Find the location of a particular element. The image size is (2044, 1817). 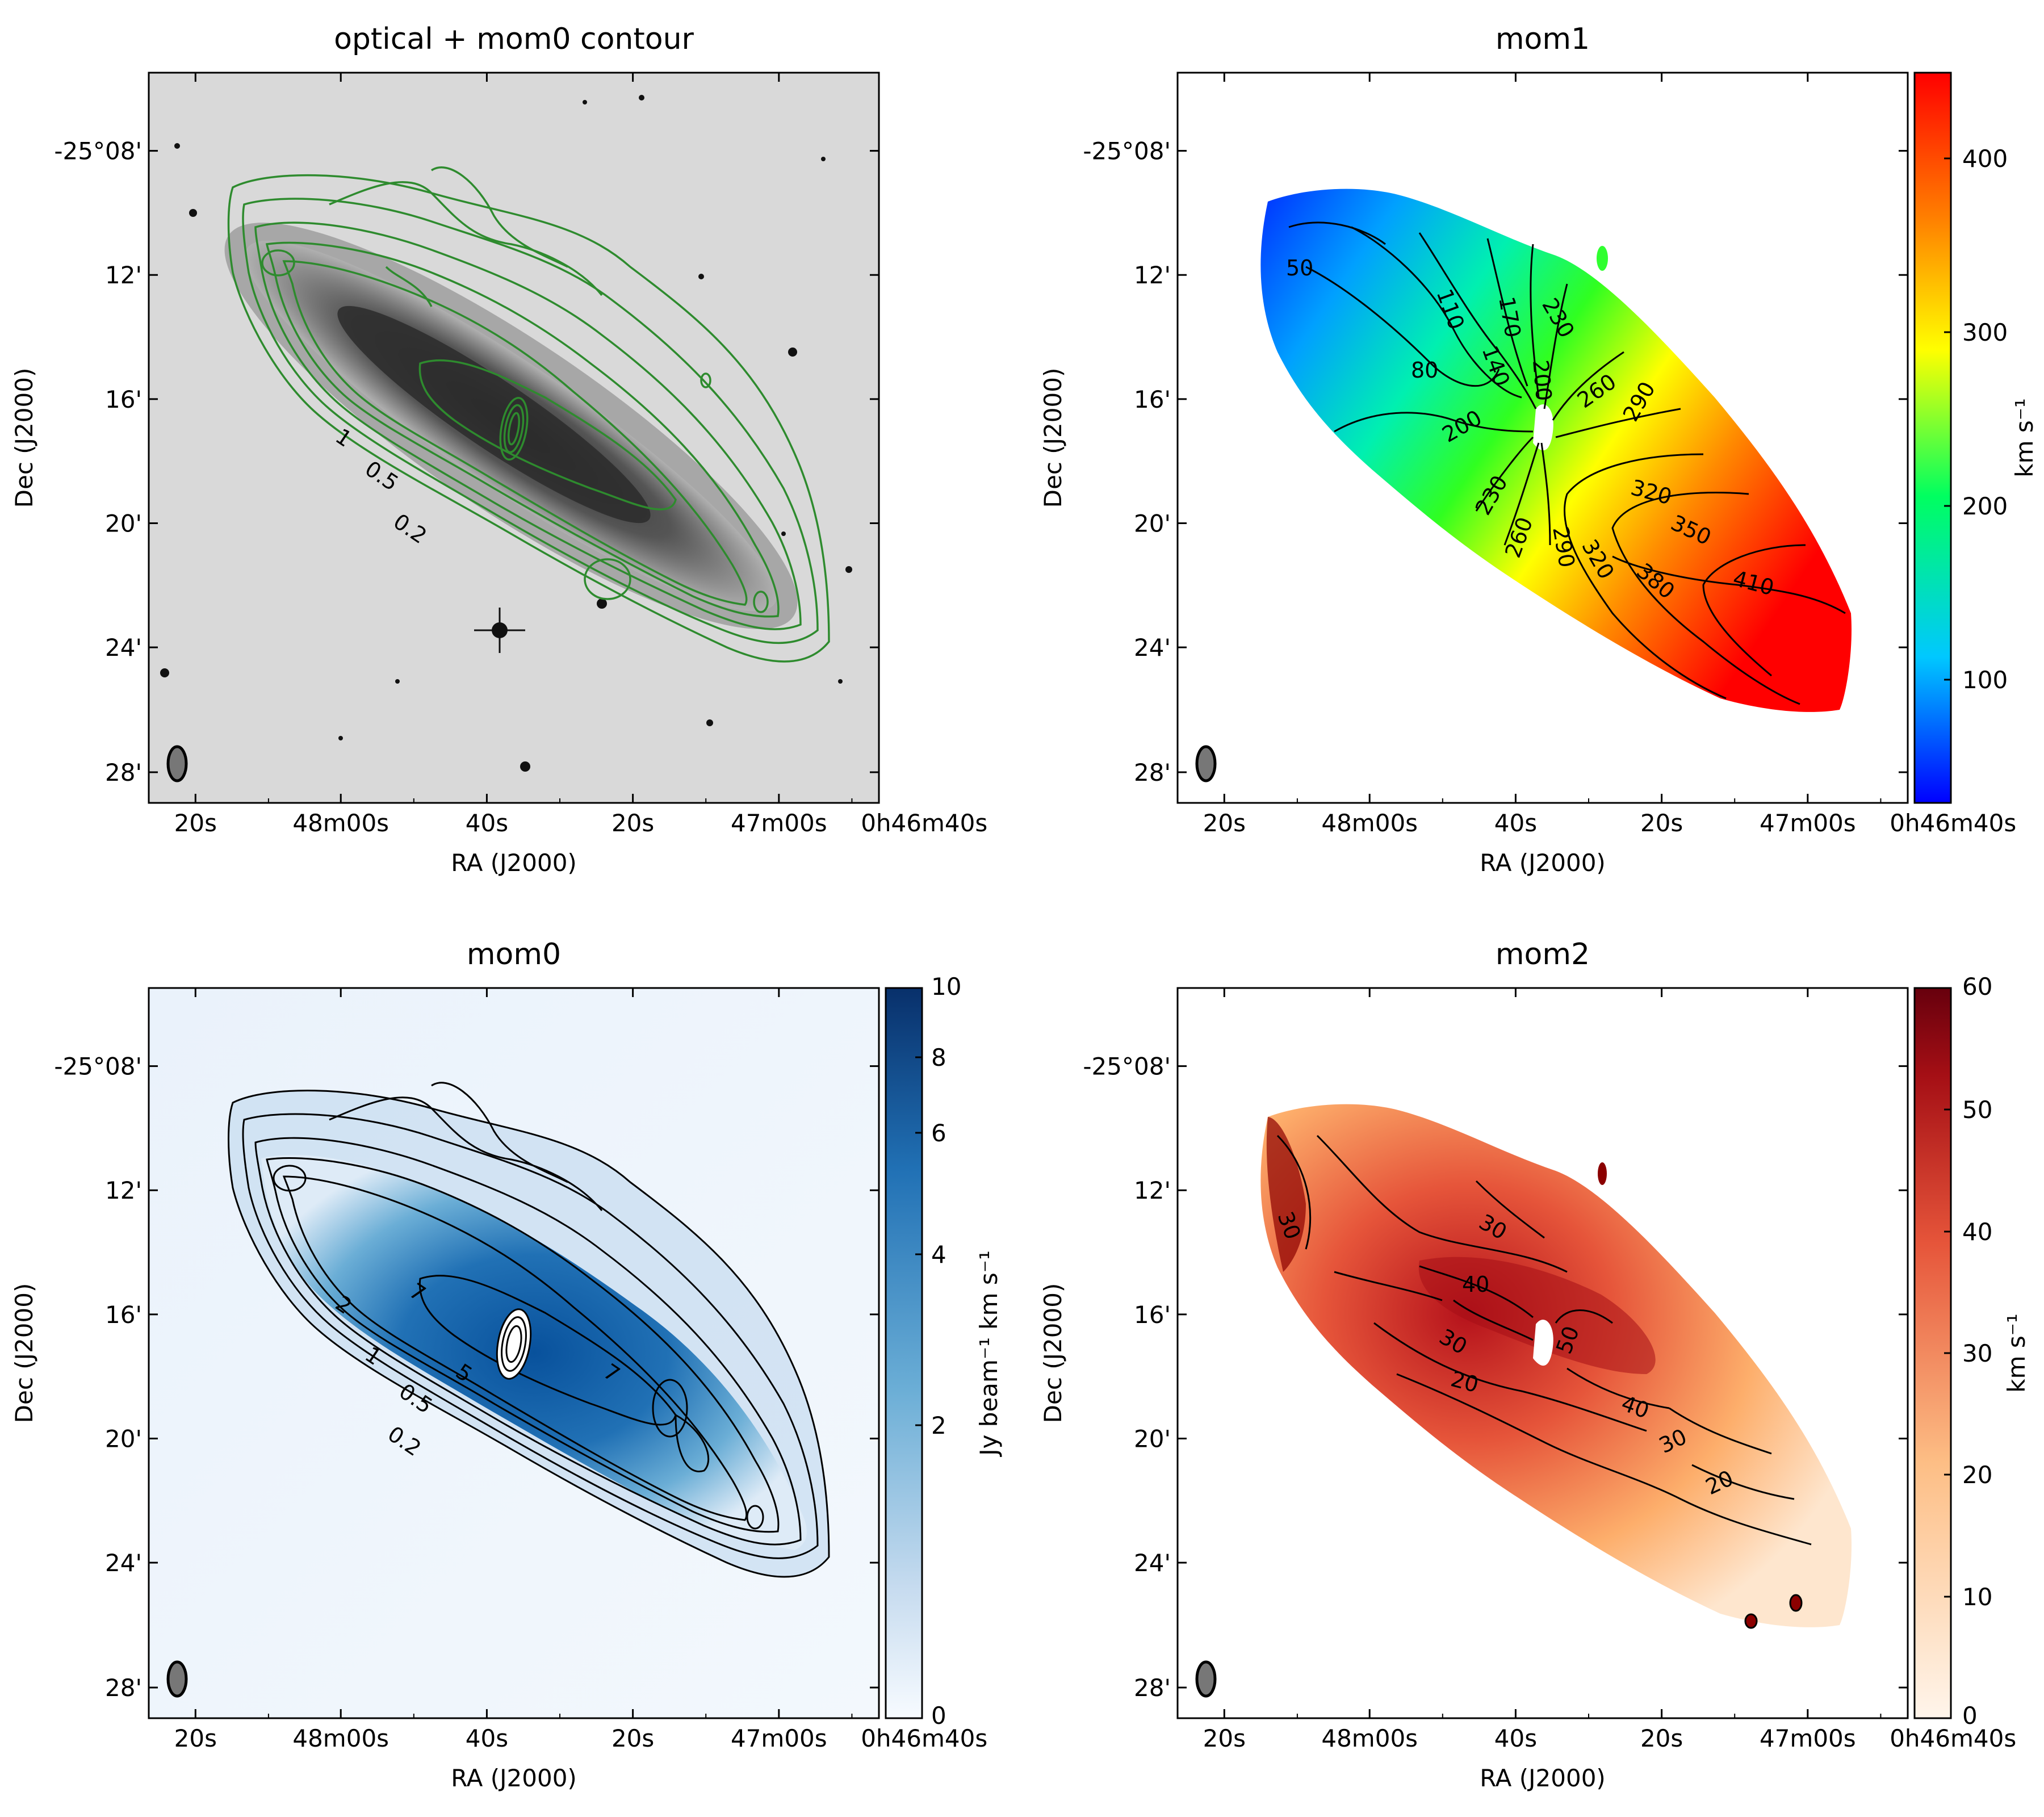

mom2-frame is located at coordinates (1542, 1353).